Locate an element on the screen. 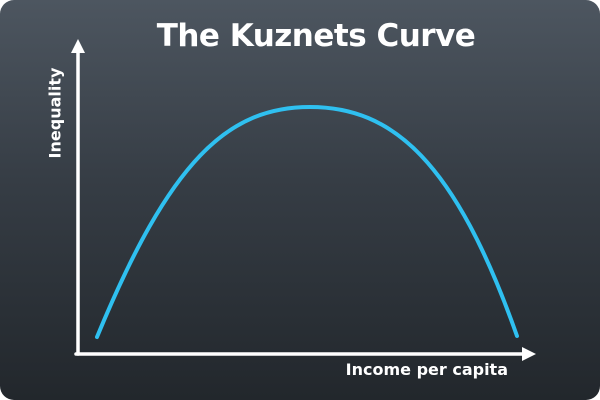 The height and width of the screenshot is (400, 600). diagram-title: The Kuznets Curve is located at coordinates (316, 36).